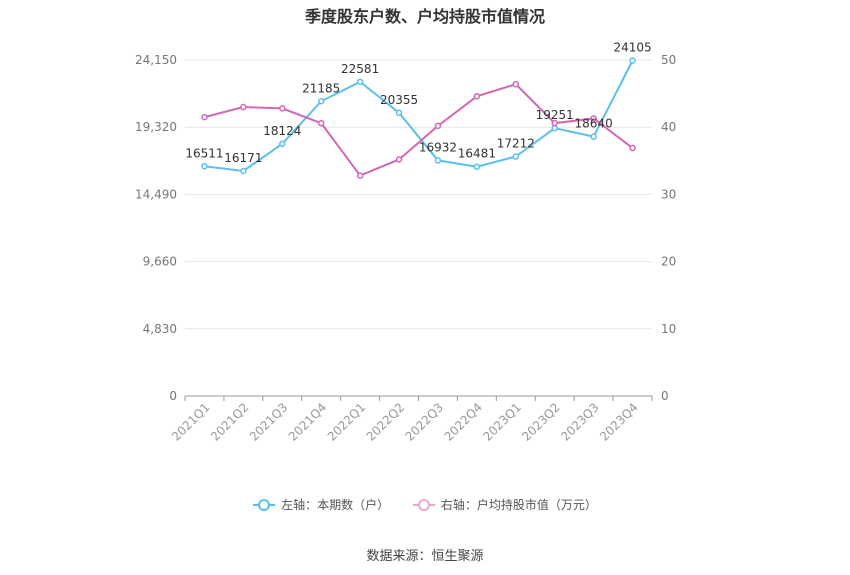 Image resolution: width=850 pixels, height=575 pixels. Describe the element at coordinates (424, 16) in the screenshot. I see `chart-title: 季度股东户数、户均持股市值情况` at that location.